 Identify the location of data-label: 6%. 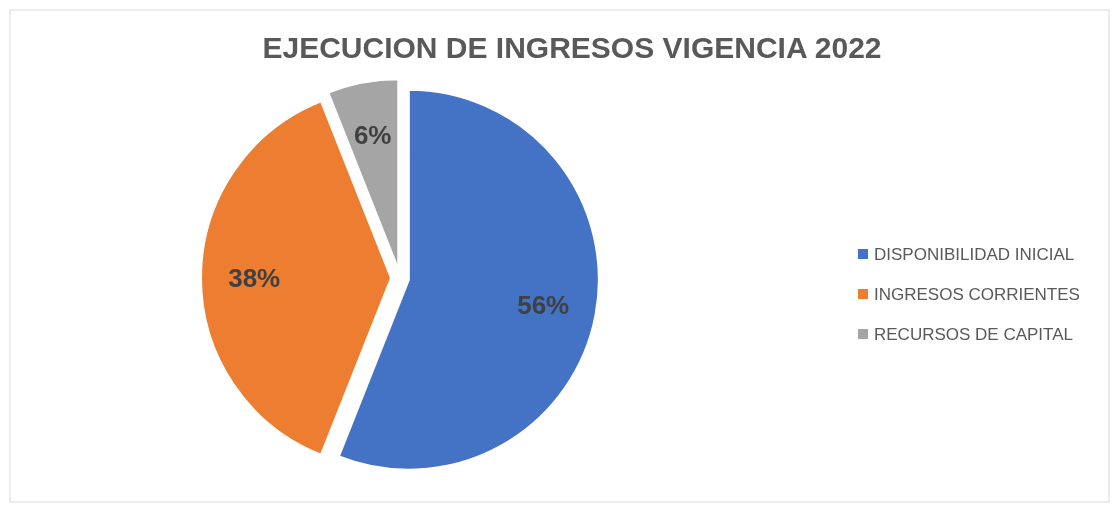
(372, 134).